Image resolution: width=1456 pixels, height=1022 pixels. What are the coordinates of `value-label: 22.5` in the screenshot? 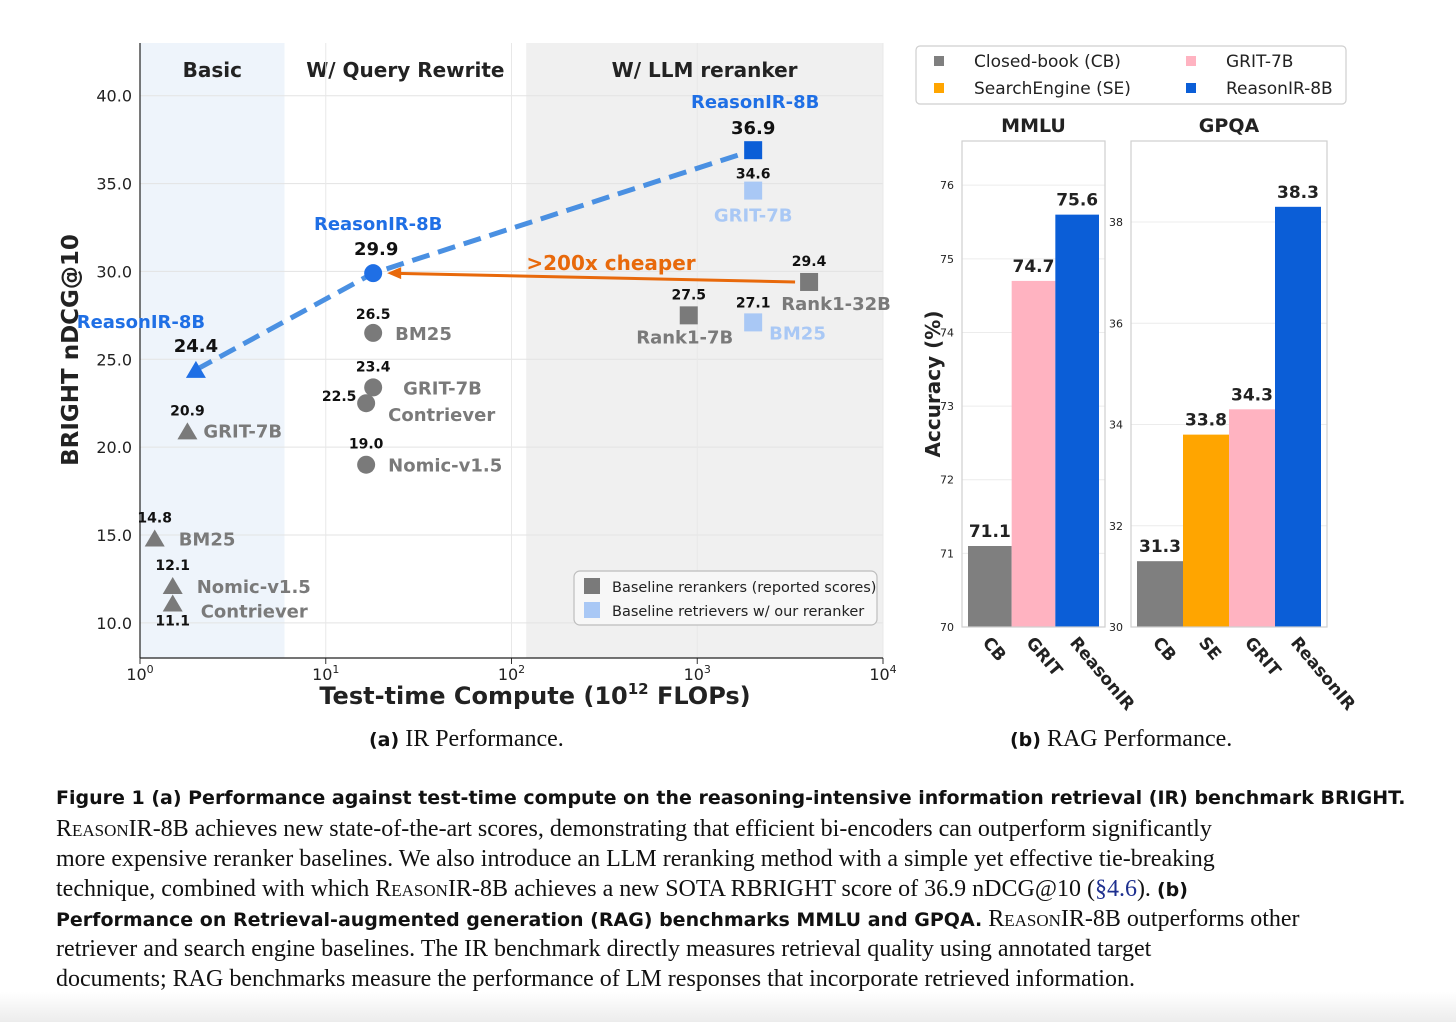 It's located at (339, 397).